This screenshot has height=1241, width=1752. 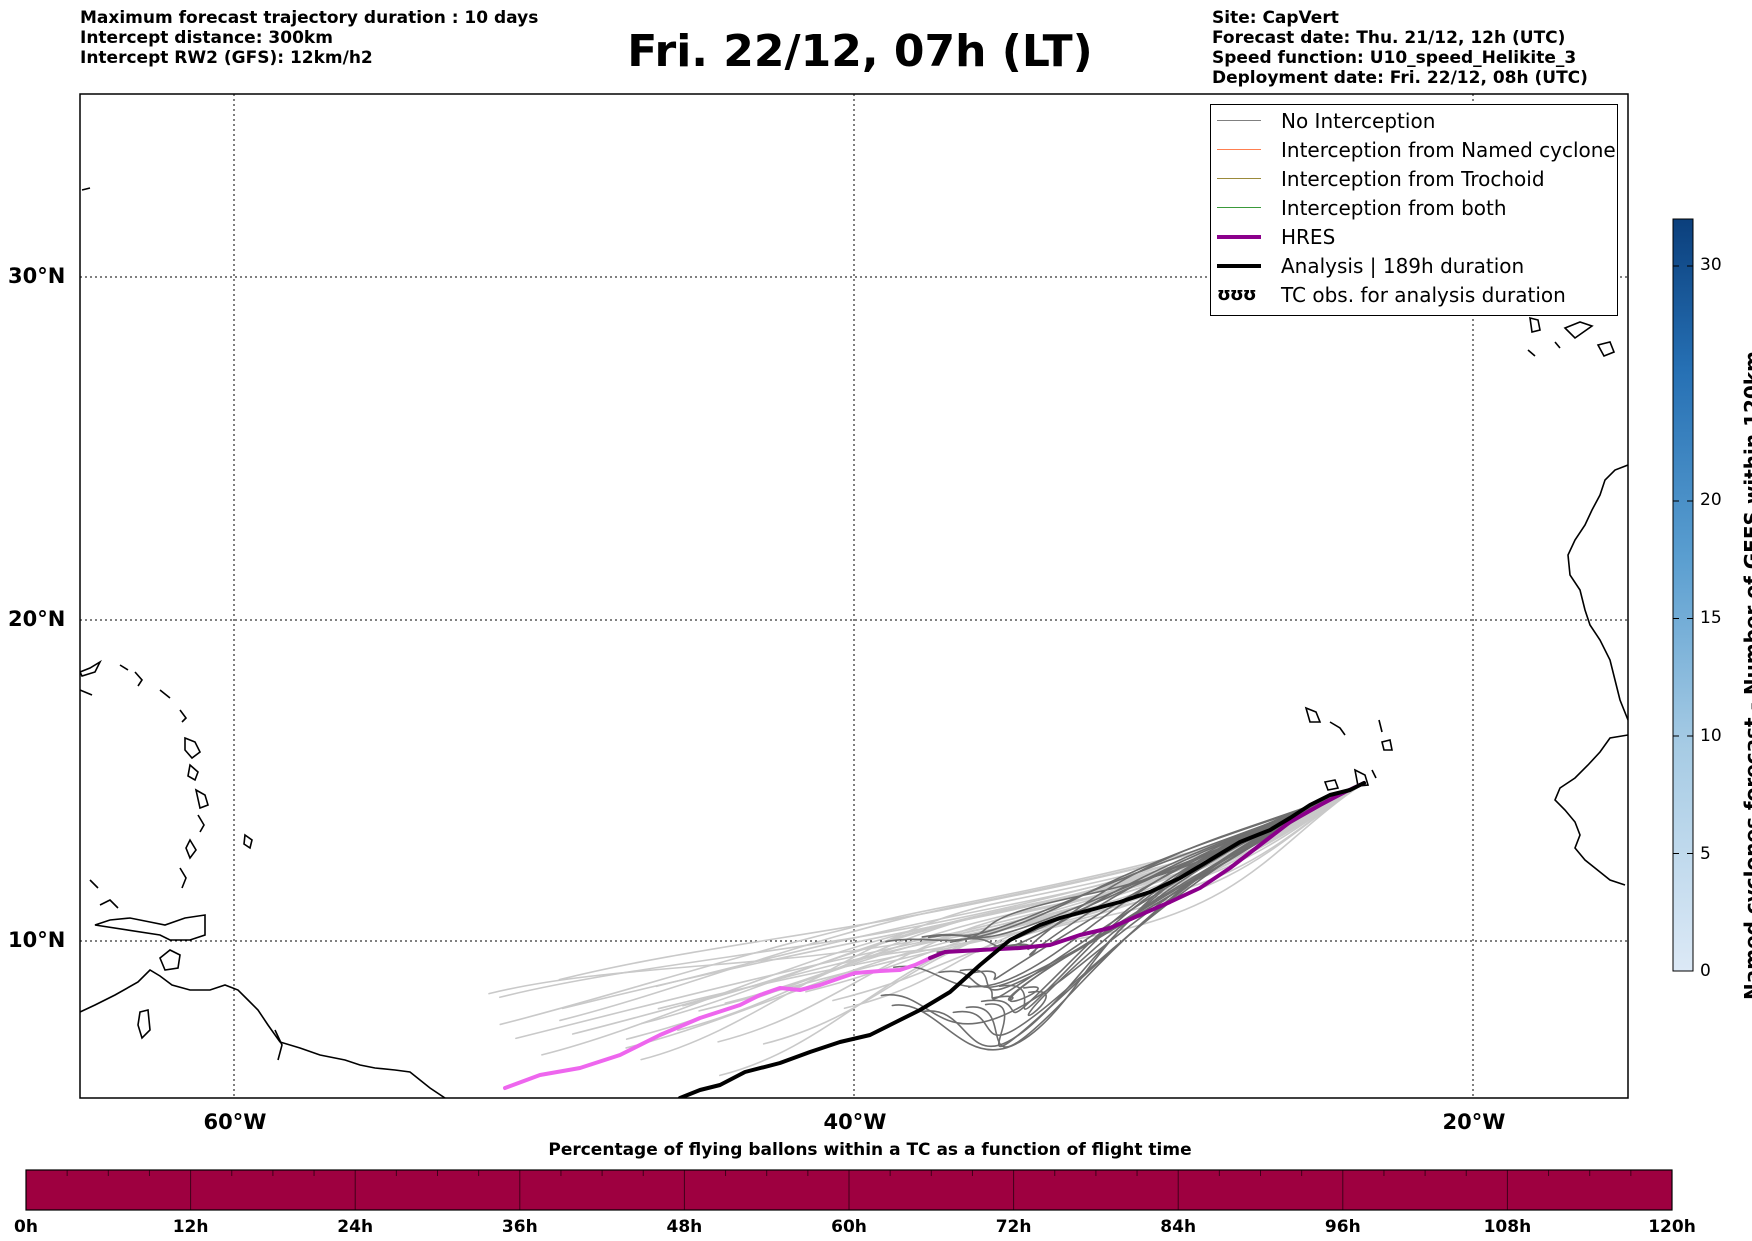 I want to click on header-right-line-3: Speed function: U10_speed_Helikite_3, so click(x=1394, y=58).